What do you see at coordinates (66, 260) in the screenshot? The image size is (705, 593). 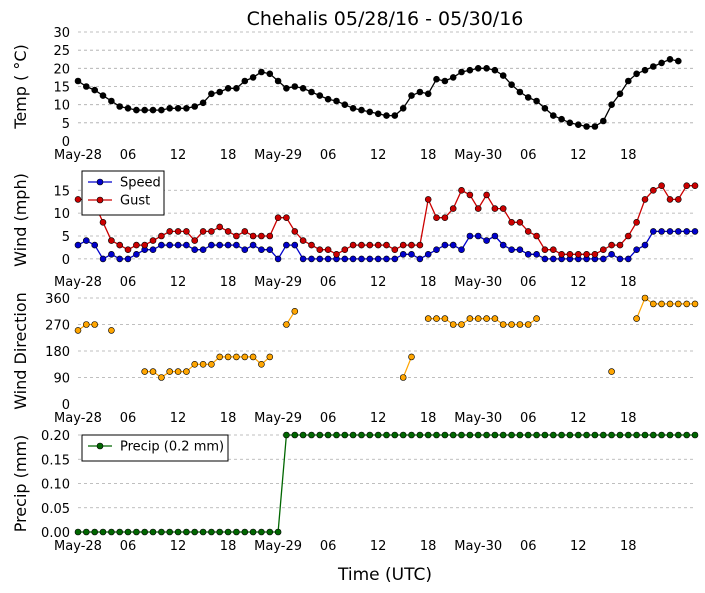 I see `y-tick-label: 0` at bounding box center [66, 260].